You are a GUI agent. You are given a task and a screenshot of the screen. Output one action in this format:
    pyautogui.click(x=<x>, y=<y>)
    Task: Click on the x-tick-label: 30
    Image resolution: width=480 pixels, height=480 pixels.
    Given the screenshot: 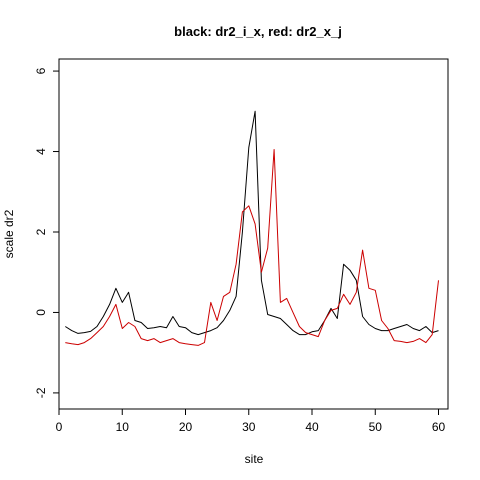 What is the action you would take?
    pyautogui.click(x=249, y=427)
    